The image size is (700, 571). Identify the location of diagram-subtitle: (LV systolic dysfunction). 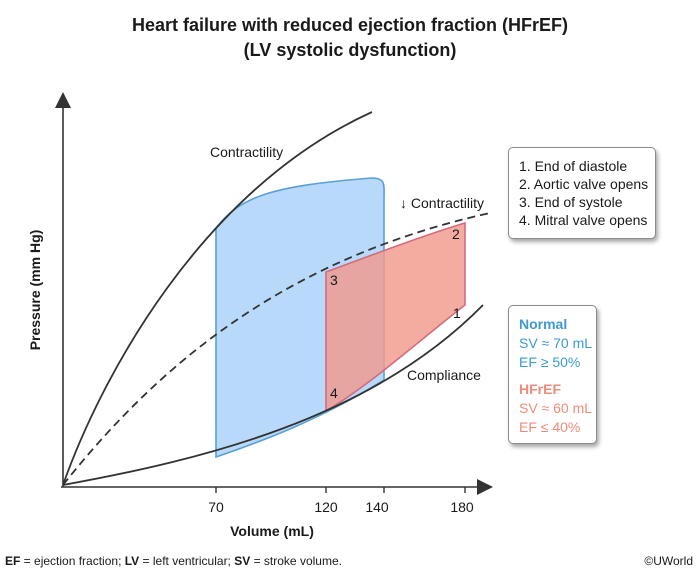
(350, 50).